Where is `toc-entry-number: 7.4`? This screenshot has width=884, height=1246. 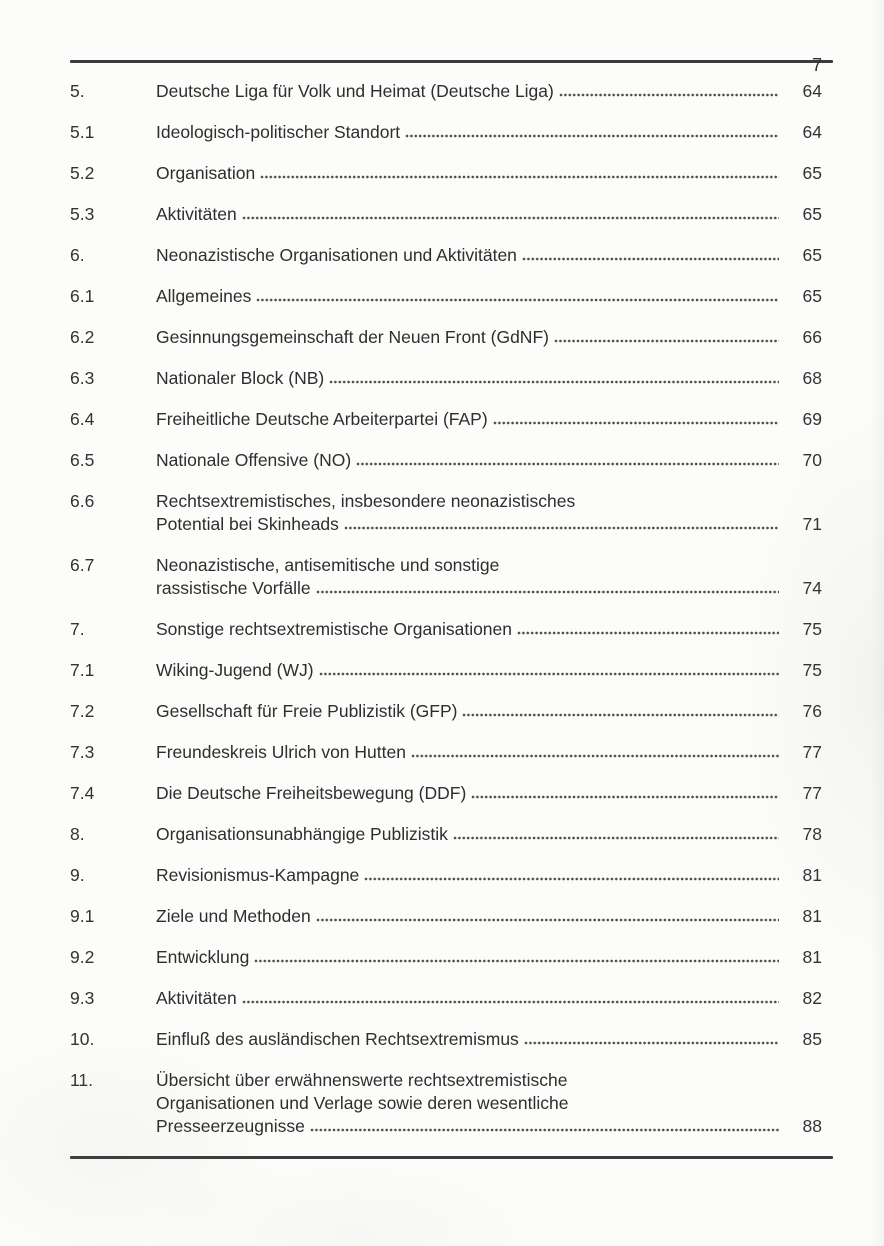 toc-entry-number: 7.4 is located at coordinates (82, 793).